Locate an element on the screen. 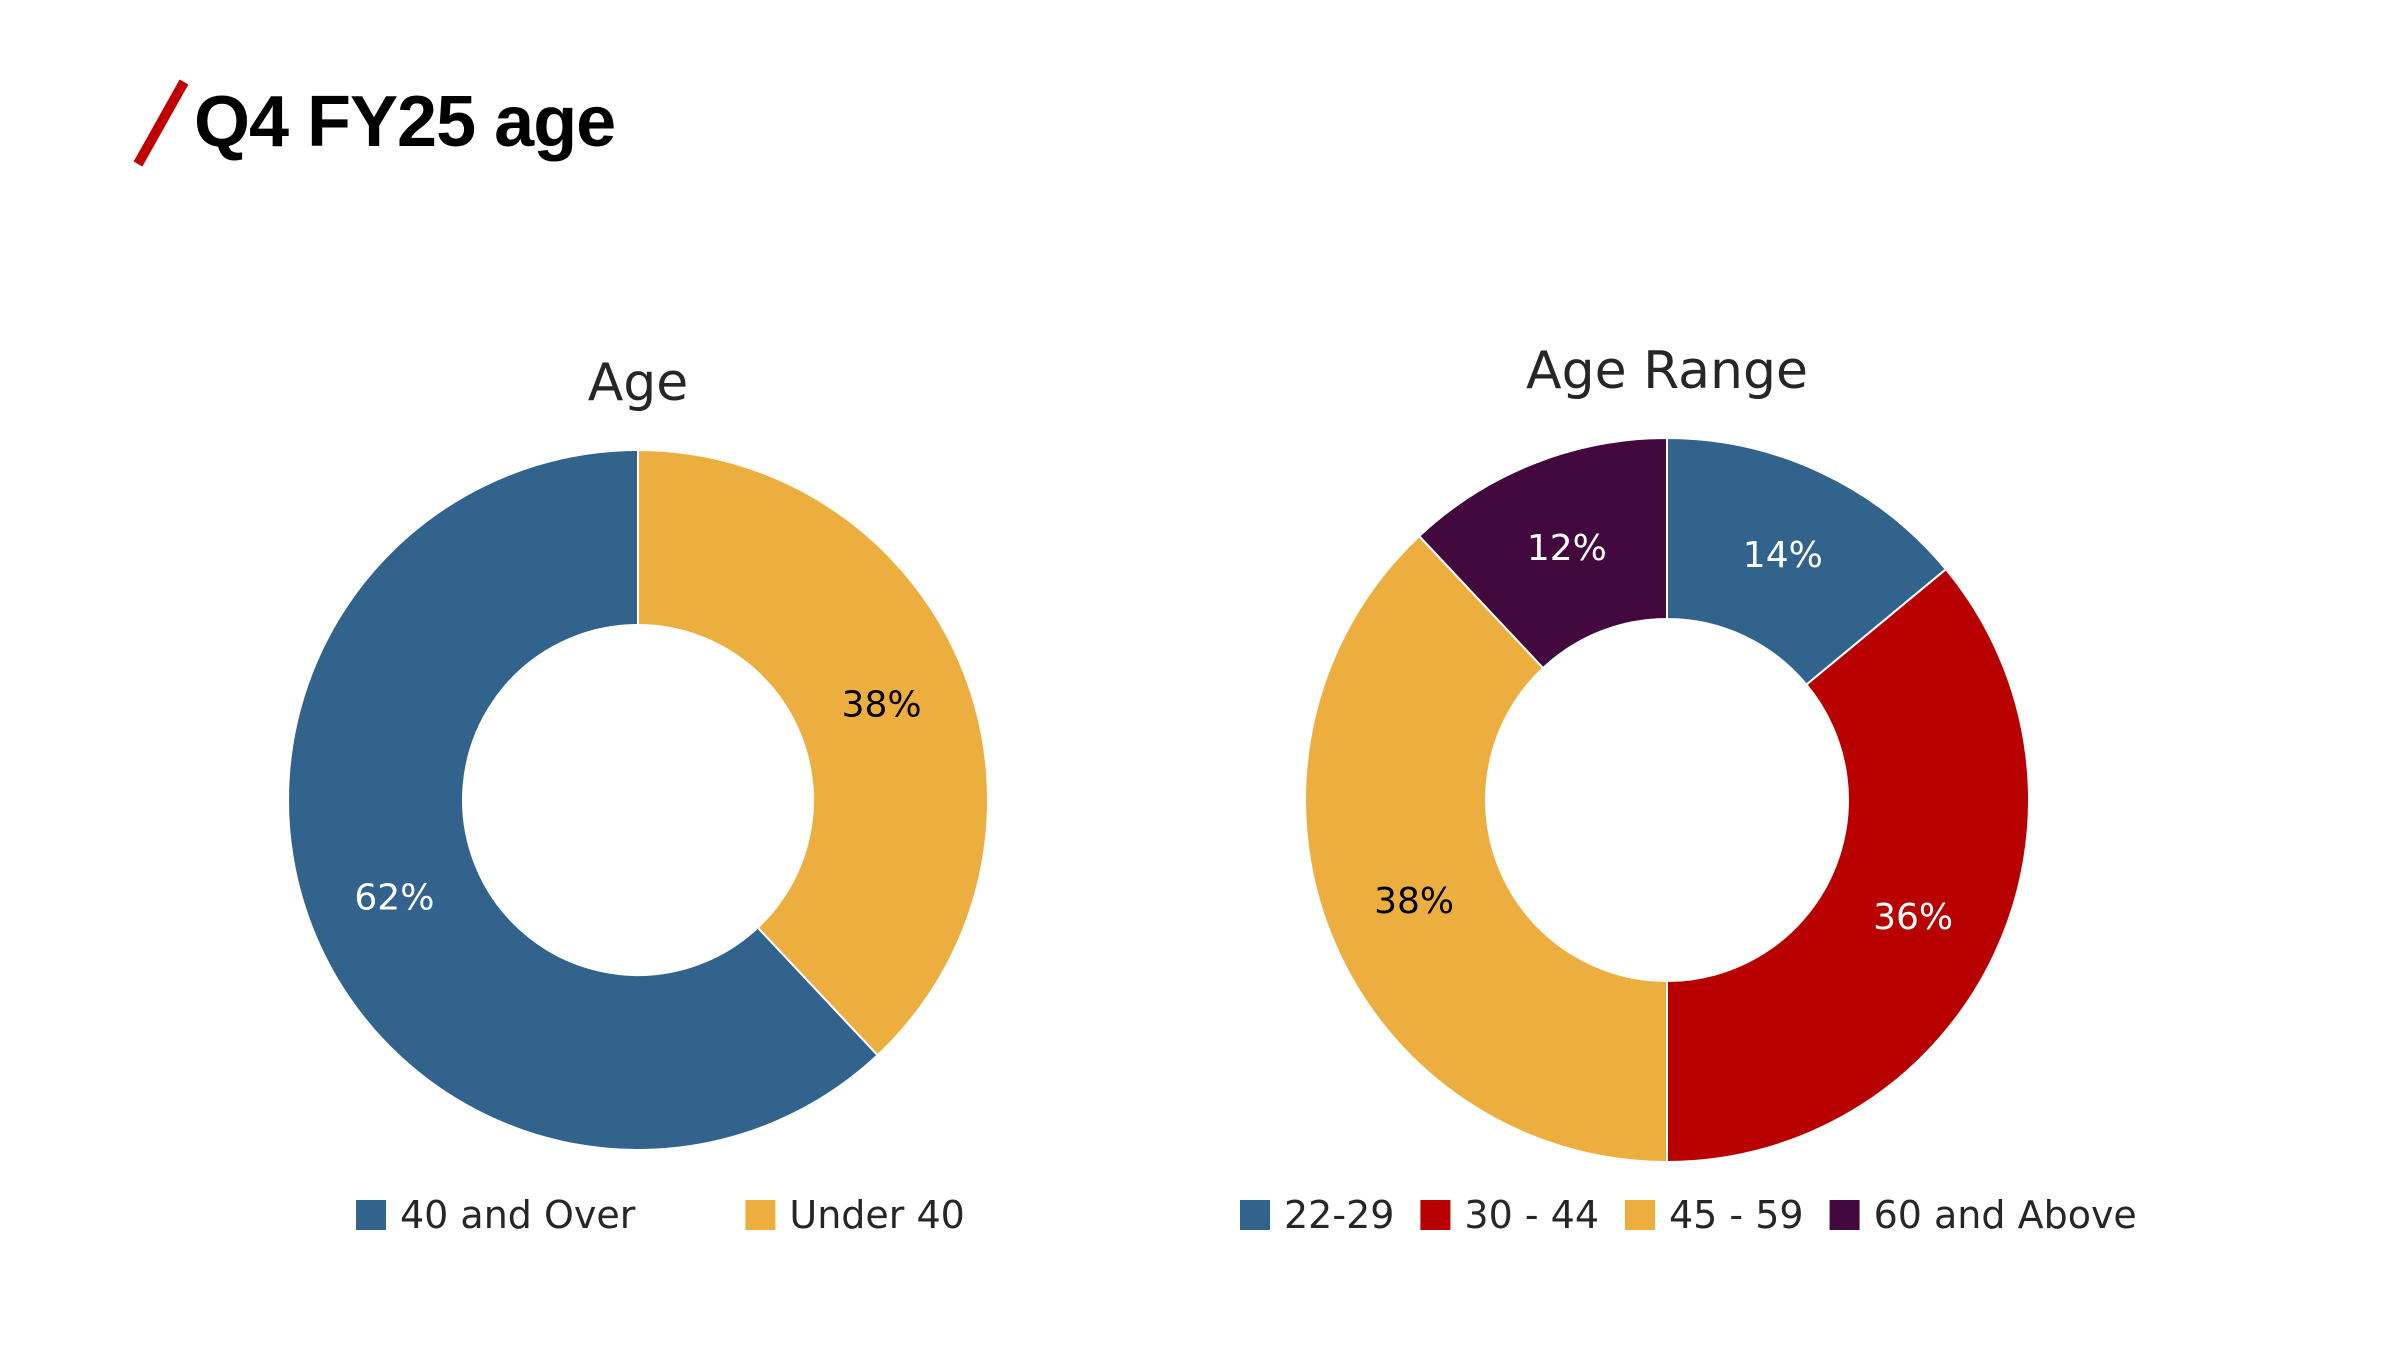 This screenshot has width=2400, height=1350. slice-label-60-and-above: 12% is located at coordinates (1567, 548).